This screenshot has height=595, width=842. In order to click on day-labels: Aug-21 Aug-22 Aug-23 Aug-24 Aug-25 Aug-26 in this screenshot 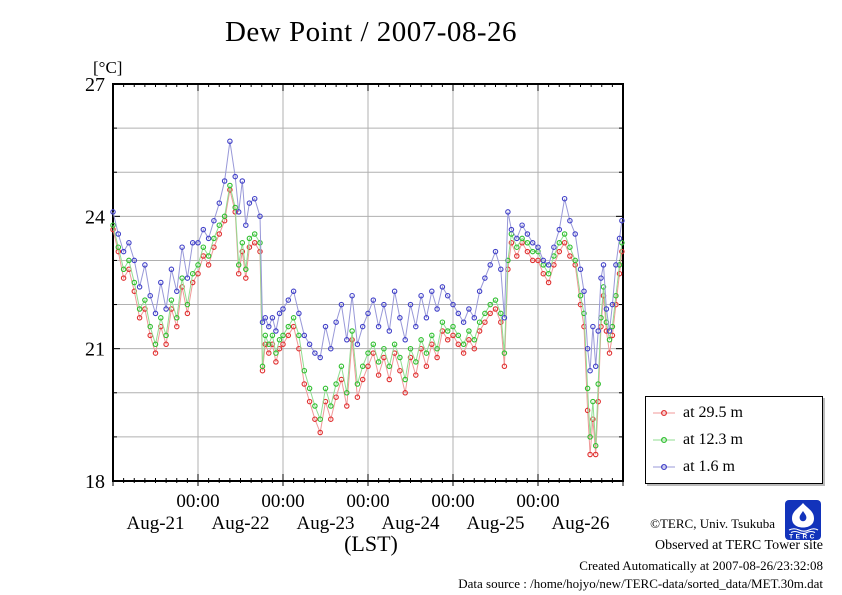, I will do `click(367, 523)`.